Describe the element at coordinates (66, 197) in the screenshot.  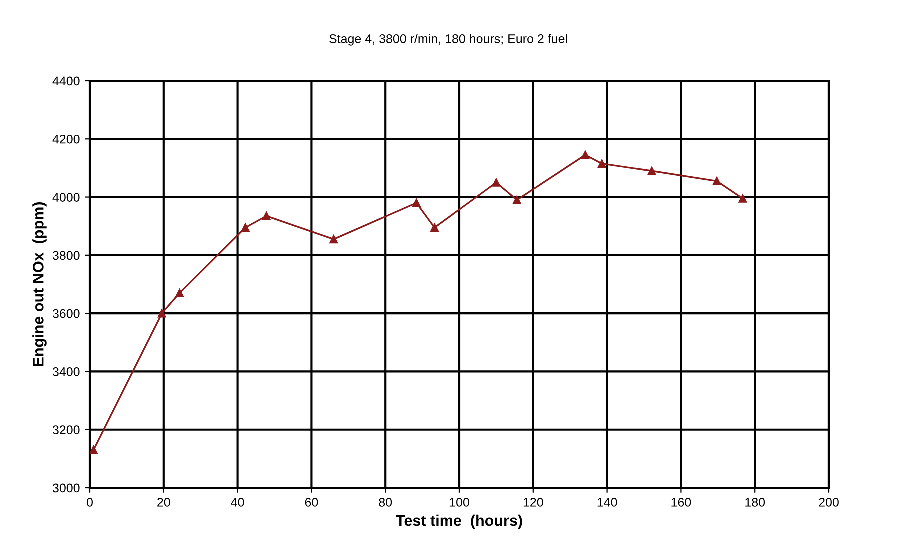
I see `y-tick-label: 4000` at that location.